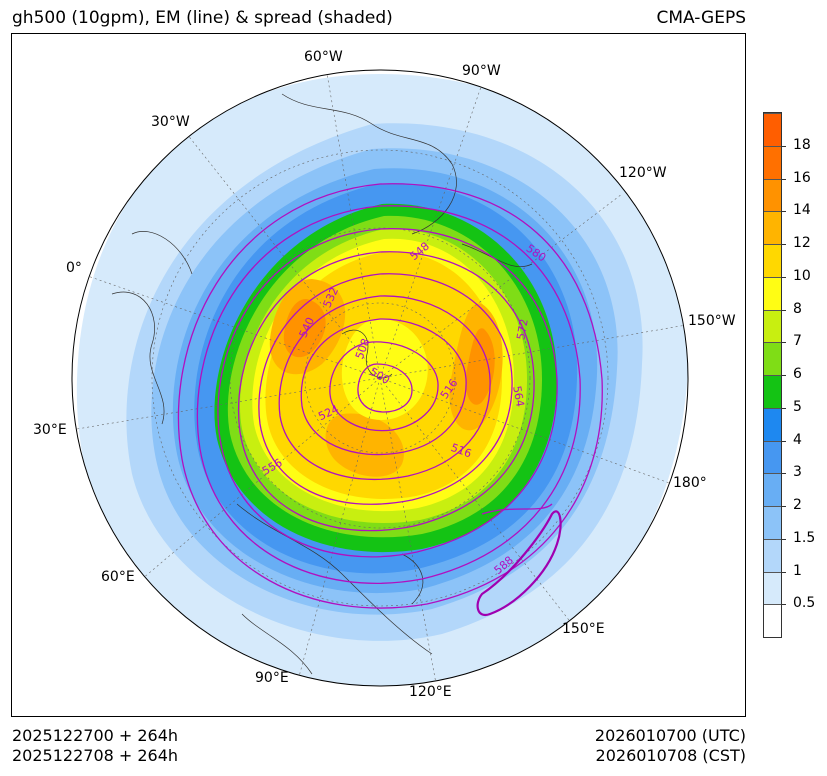  What do you see at coordinates (522, 329) in the screenshot?
I see `contour-label: 572` at bounding box center [522, 329].